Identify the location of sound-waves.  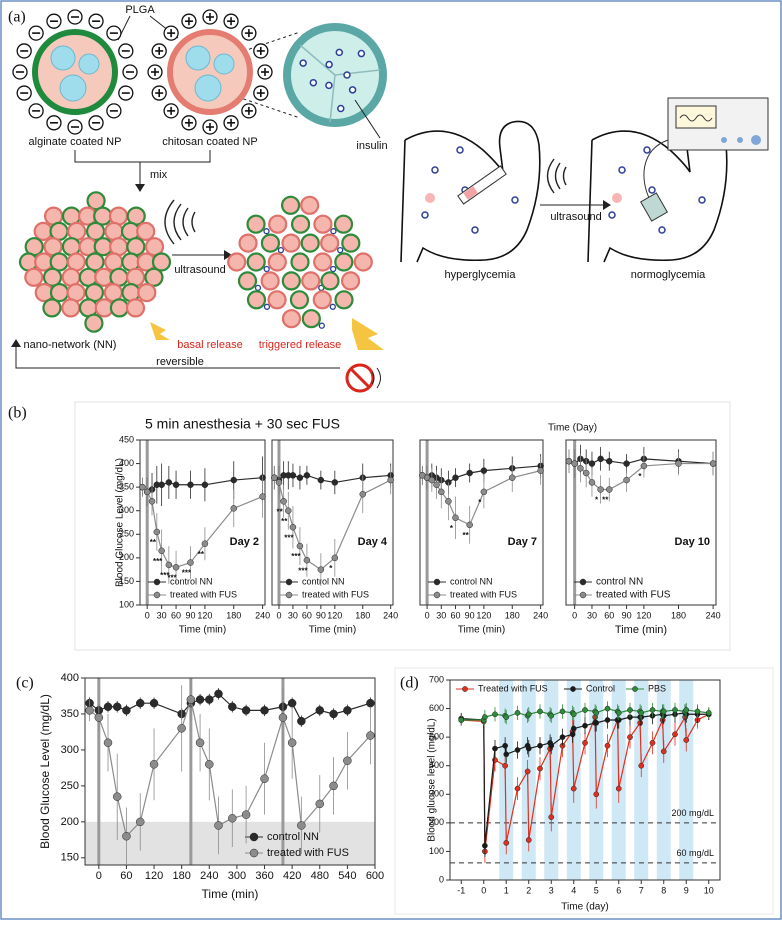
(180, 222).